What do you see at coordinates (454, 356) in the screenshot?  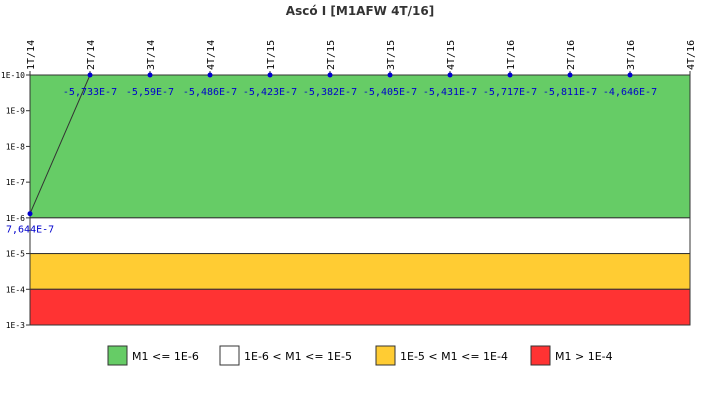 I see `legend-label: 1E-5 < M1 <= 1E-4` at bounding box center [454, 356].